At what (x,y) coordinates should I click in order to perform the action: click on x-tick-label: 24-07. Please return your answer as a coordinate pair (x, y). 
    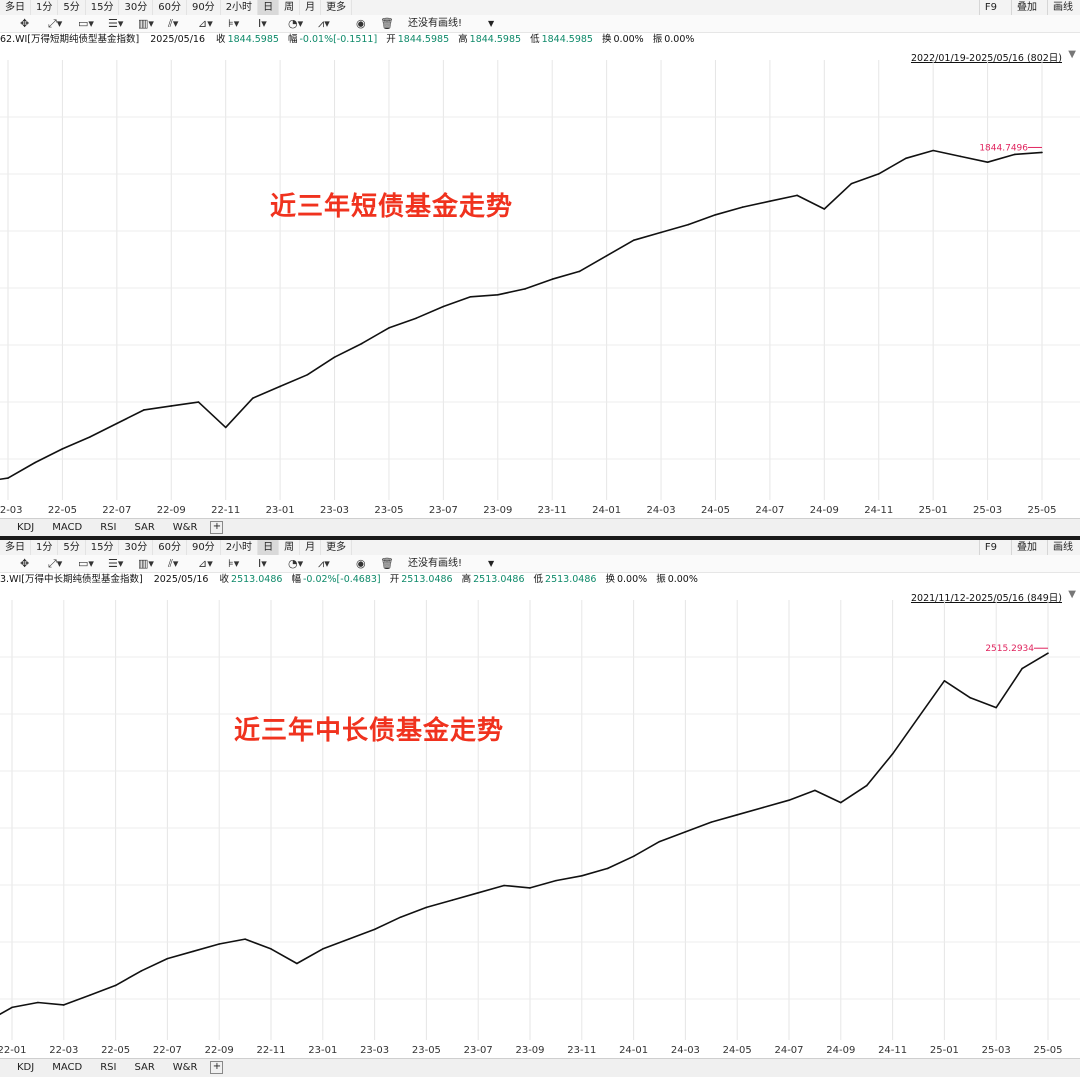
    Looking at the image, I should click on (788, 1050).